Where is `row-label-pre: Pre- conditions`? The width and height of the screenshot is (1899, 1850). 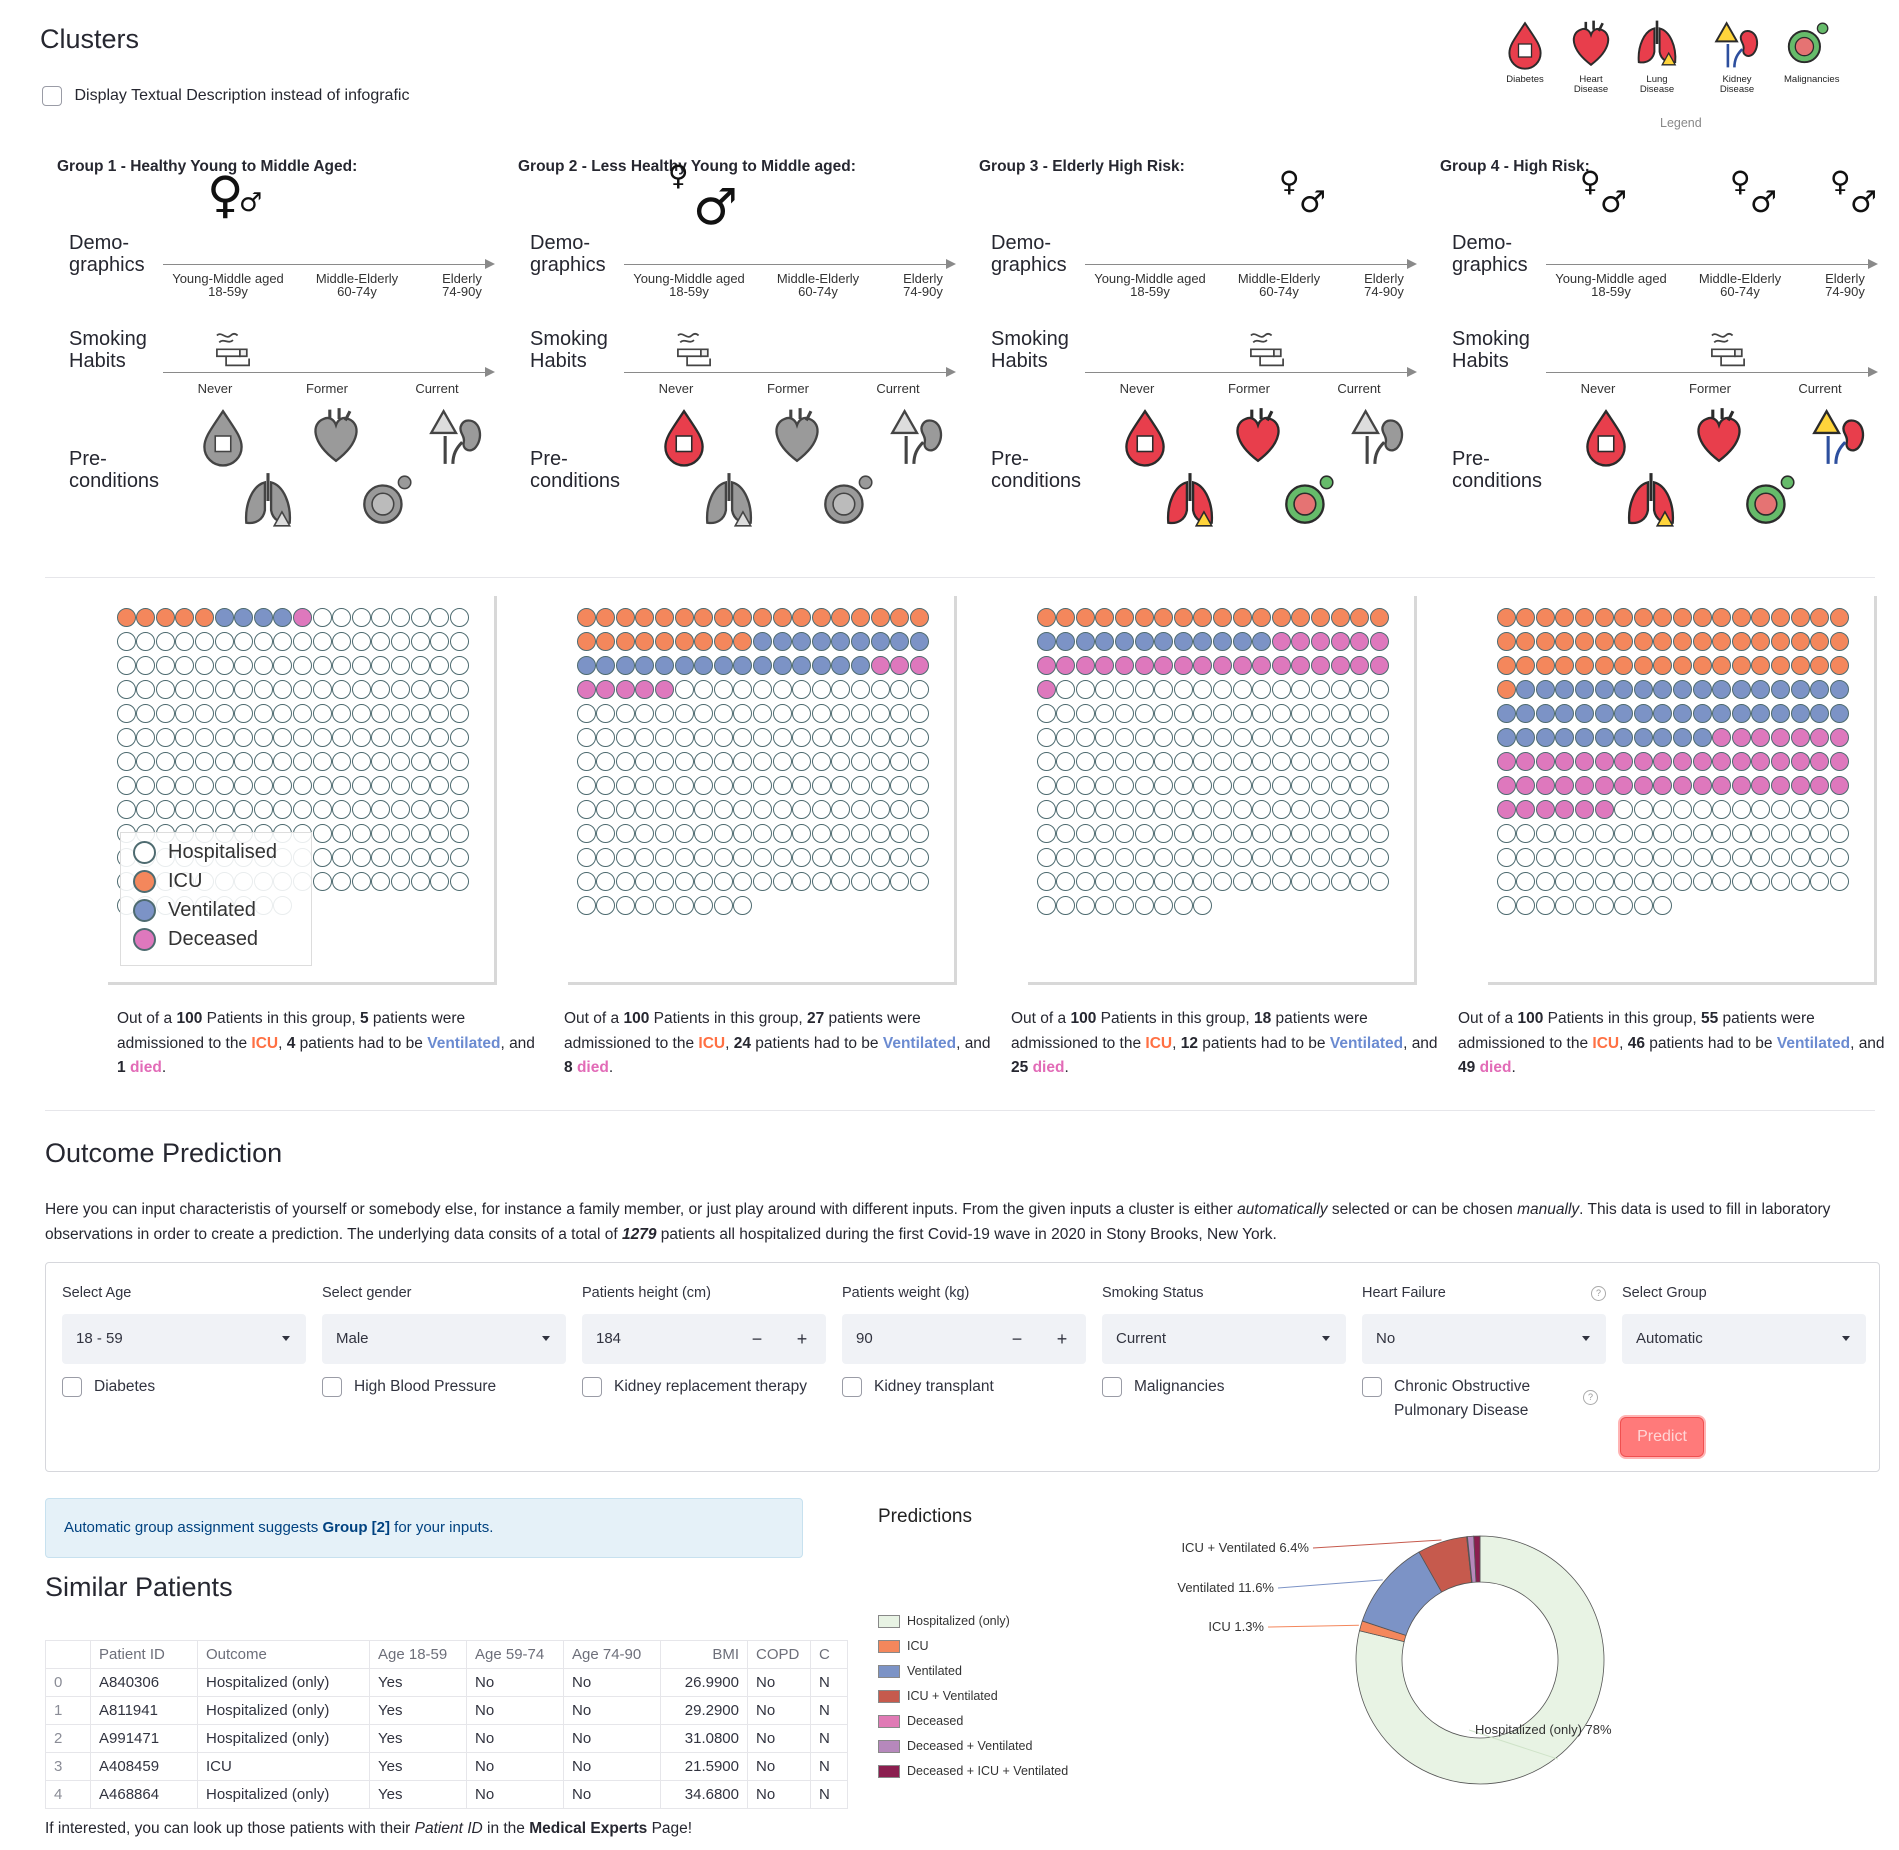 row-label-pre: Pre- conditions is located at coordinates (114, 470).